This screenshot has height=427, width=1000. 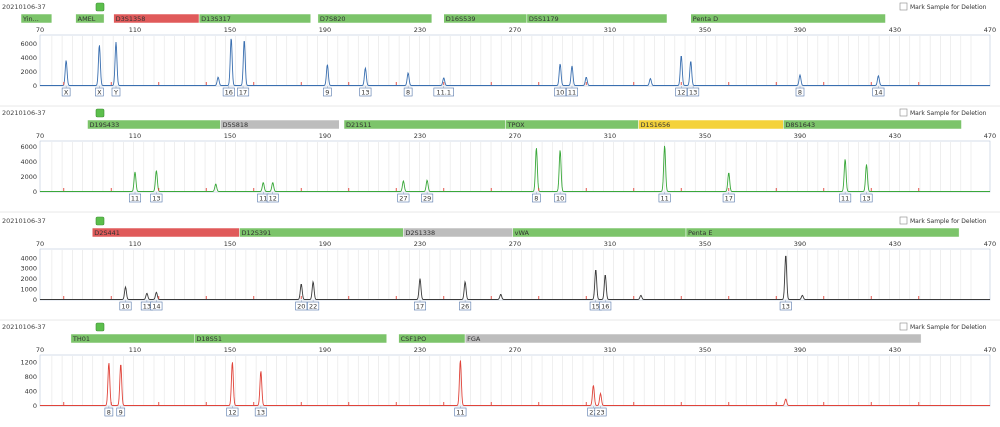 I want to click on y-tick-label: 1000, so click(x=28, y=290).